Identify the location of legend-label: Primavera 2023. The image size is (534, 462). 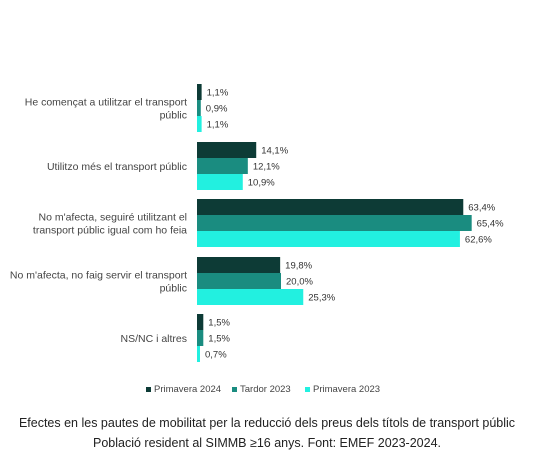
(346, 389).